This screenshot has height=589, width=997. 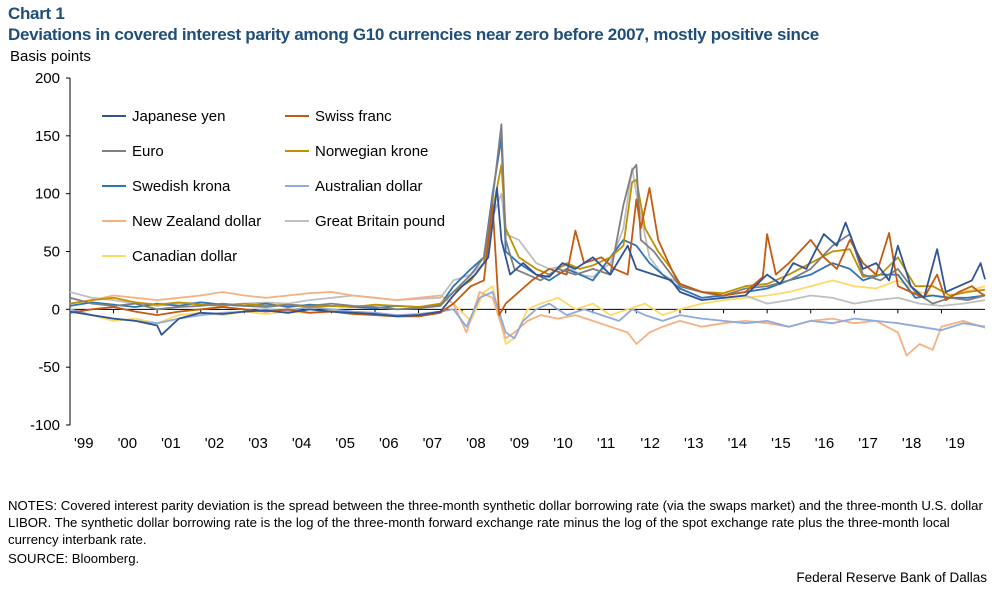 What do you see at coordinates (371, 151) in the screenshot?
I see `legend-label: Norwegian krone` at bounding box center [371, 151].